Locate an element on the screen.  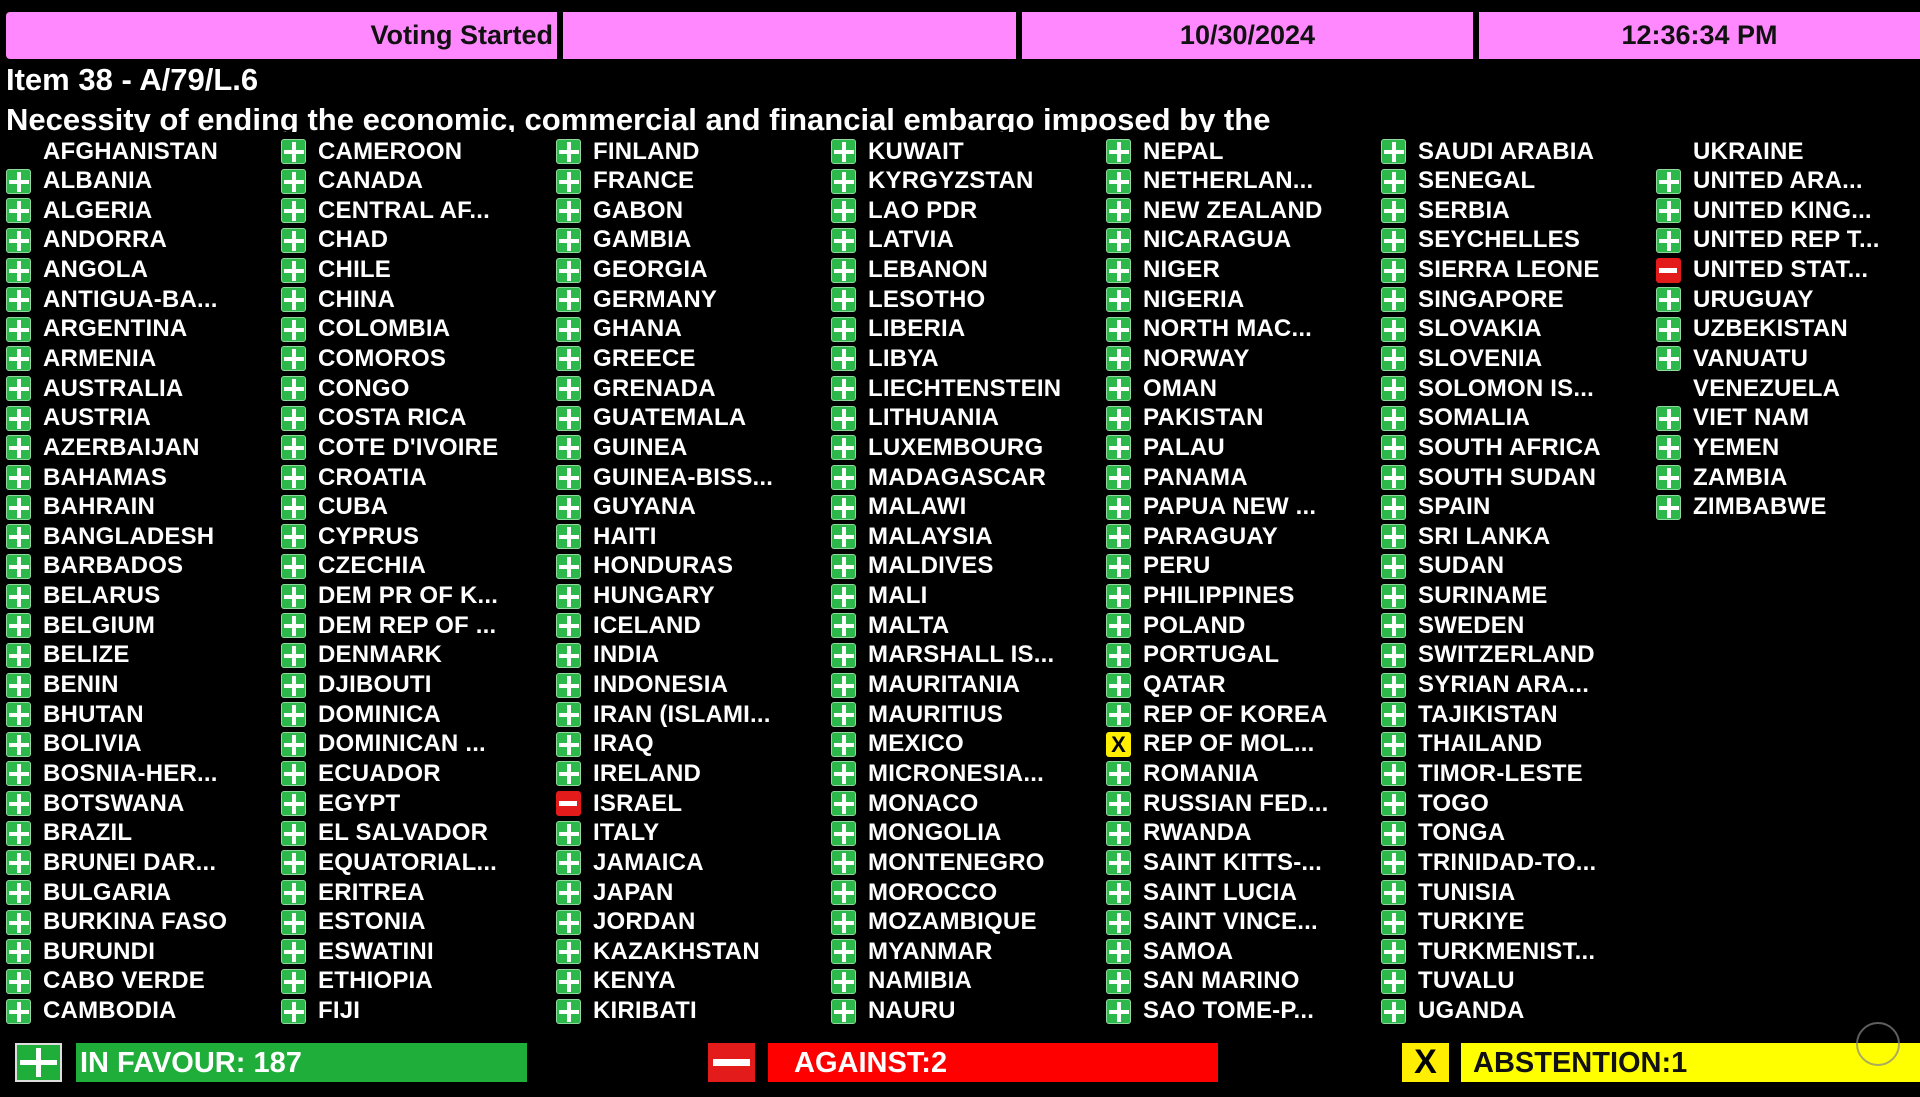
country-name: SLOVENIA is located at coordinates (1480, 358).